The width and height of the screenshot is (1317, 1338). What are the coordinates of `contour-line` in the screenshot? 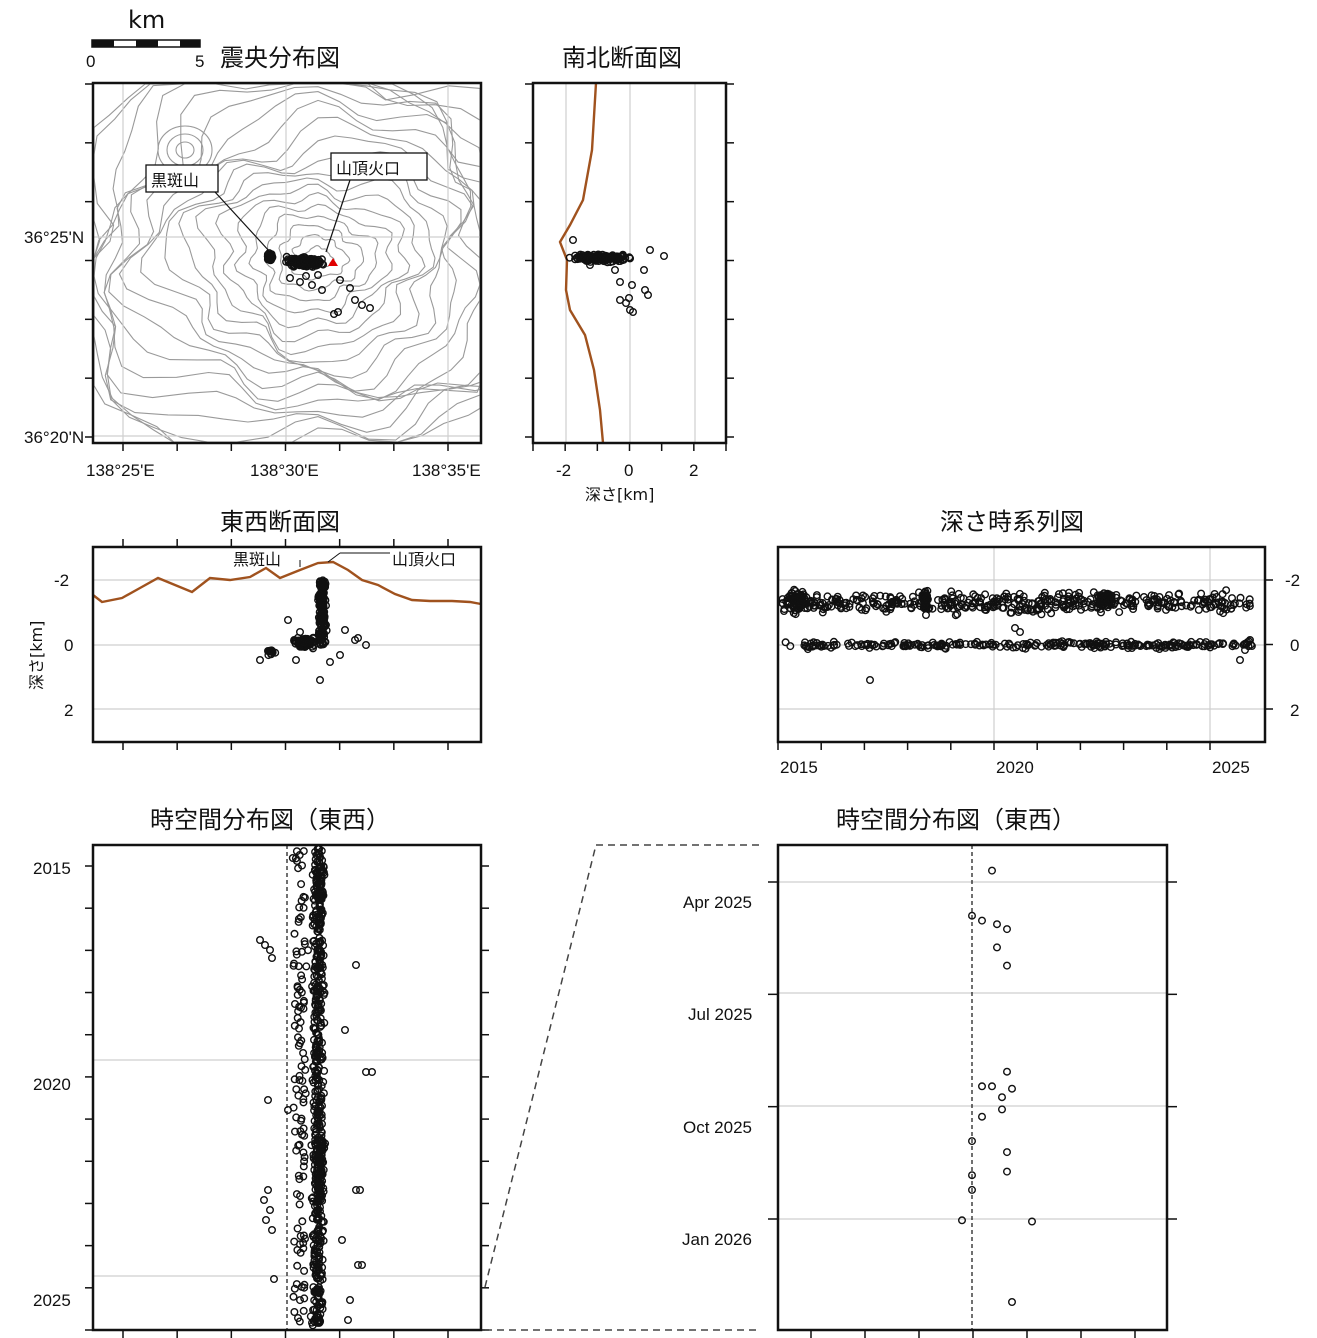 It's located at (320, 258).